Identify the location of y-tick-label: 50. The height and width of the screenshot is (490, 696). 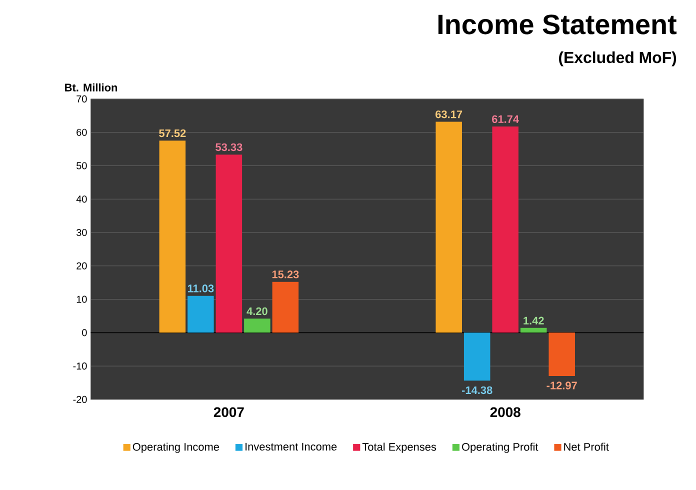
(81, 166).